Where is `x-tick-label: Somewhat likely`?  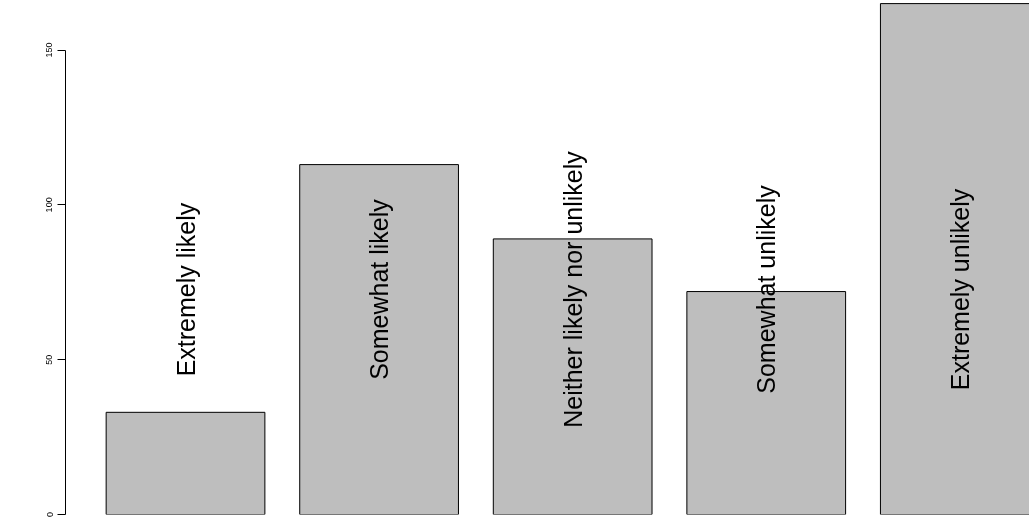
x-tick-label: Somewhat likely is located at coordinates (379, 289).